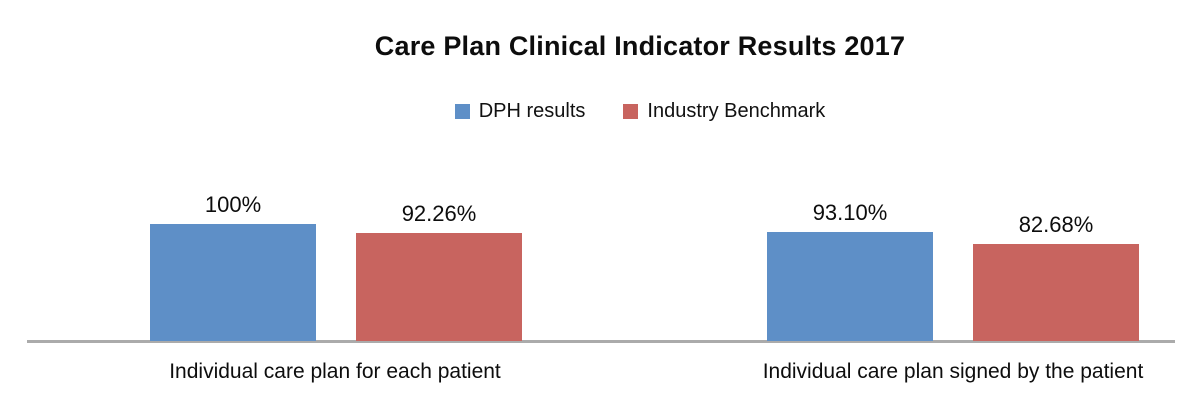  What do you see at coordinates (233, 204) in the screenshot?
I see `bar-value-label: 100%` at bounding box center [233, 204].